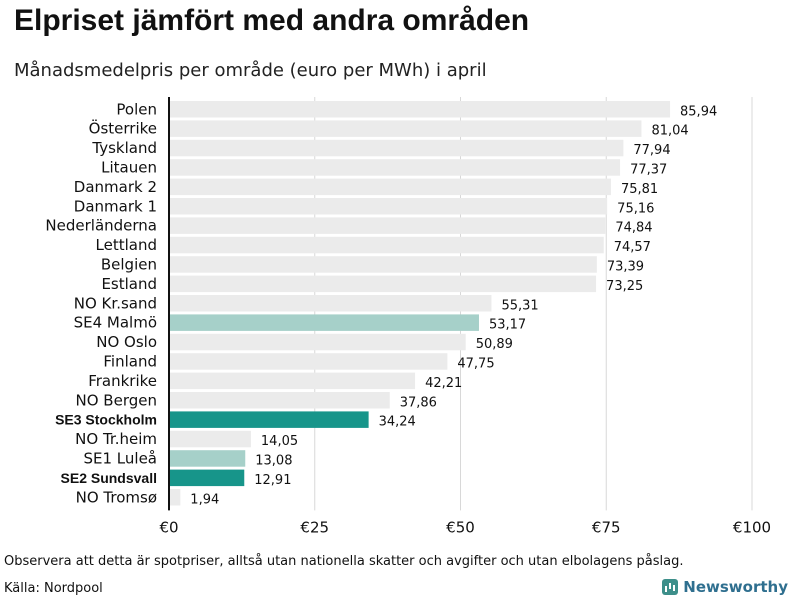  What do you see at coordinates (279, 441) in the screenshot?
I see `value-label-17: 14,05` at bounding box center [279, 441].